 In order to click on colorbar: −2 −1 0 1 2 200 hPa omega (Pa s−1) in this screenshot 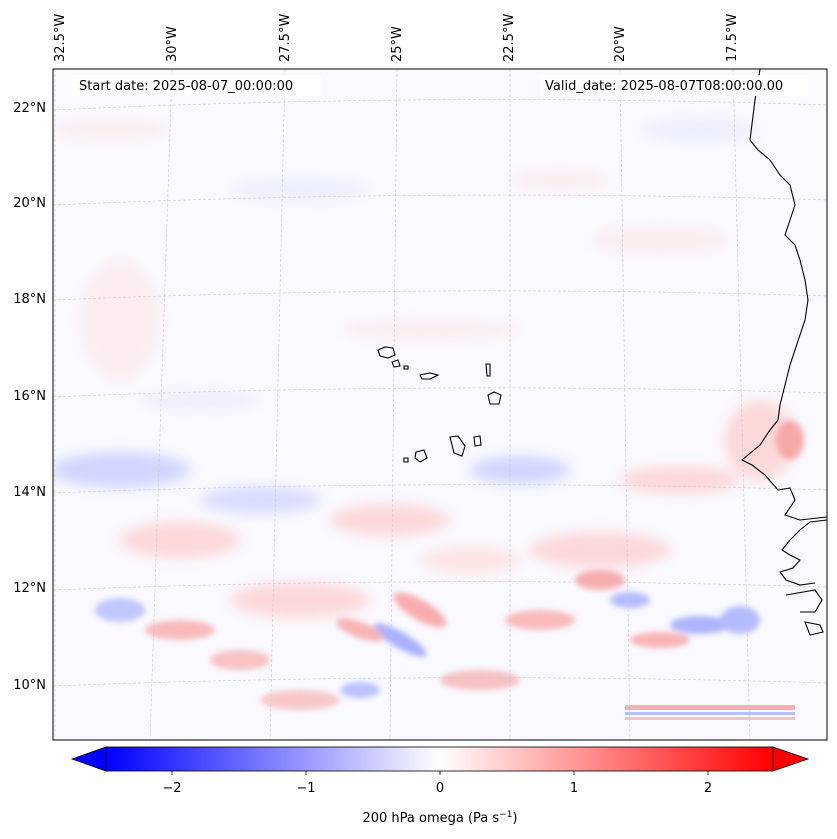, I will do `click(440, 786)`.